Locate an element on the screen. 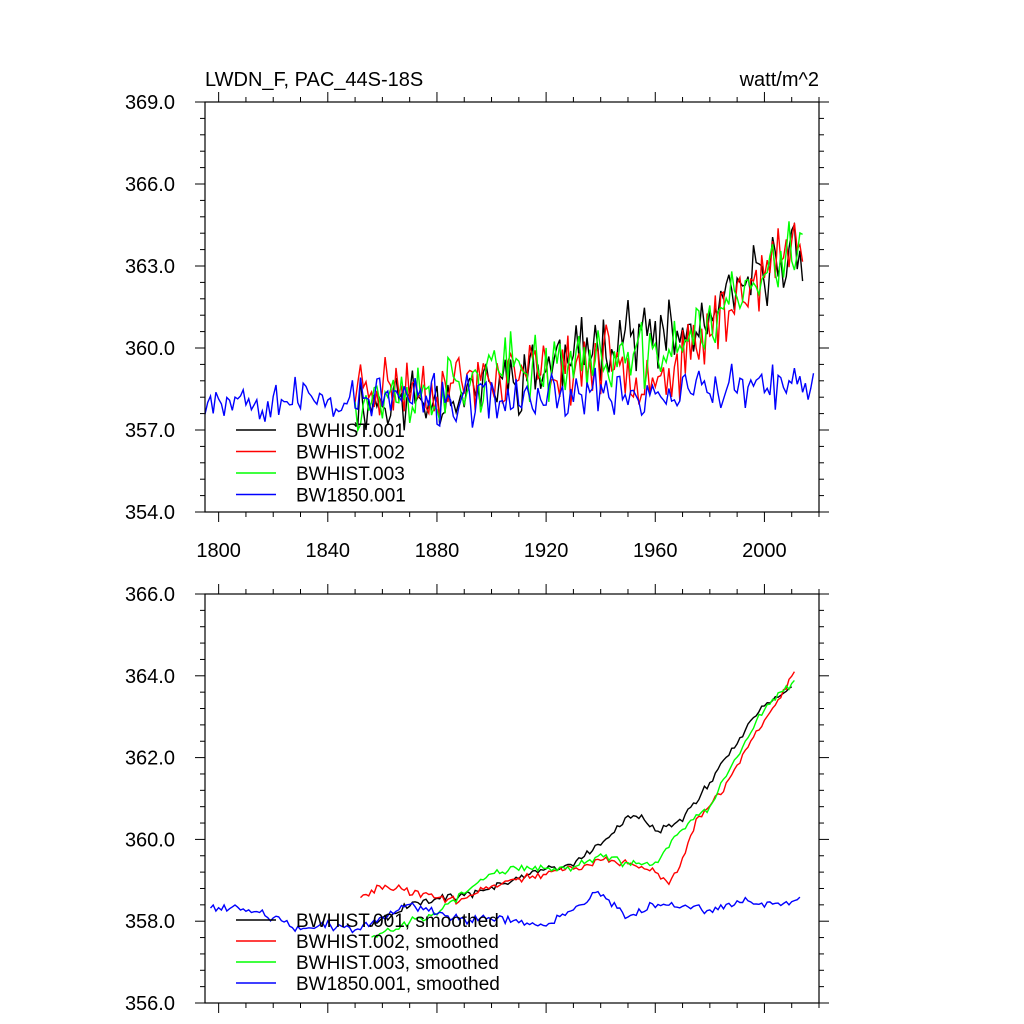  x-tick-label: 2000 is located at coordinates (764, 551).